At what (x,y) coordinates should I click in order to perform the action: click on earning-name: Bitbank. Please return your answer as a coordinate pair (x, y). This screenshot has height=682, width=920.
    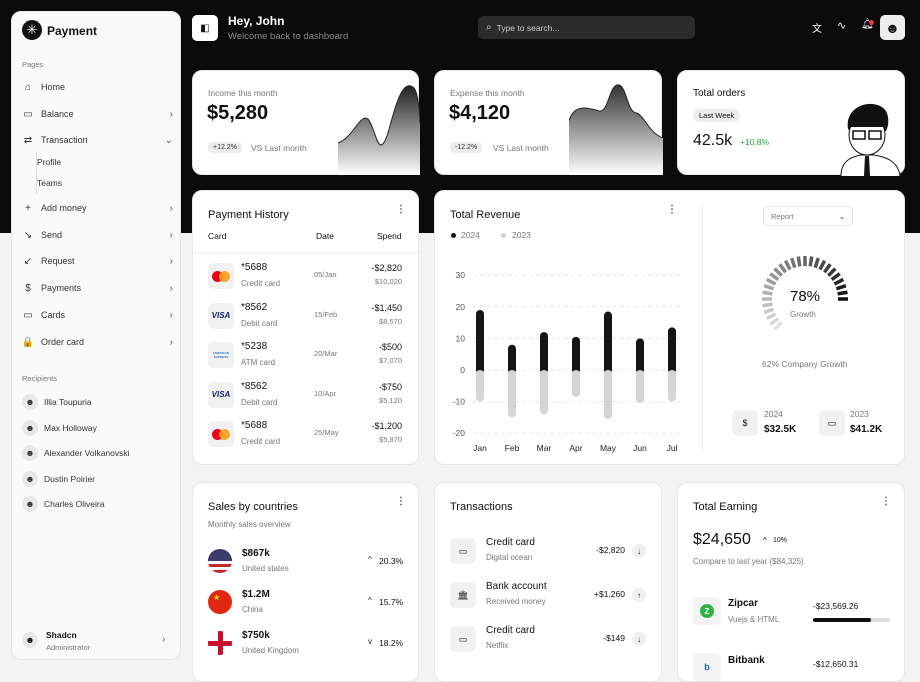
    Looking at the image, I should click on (746, 660).